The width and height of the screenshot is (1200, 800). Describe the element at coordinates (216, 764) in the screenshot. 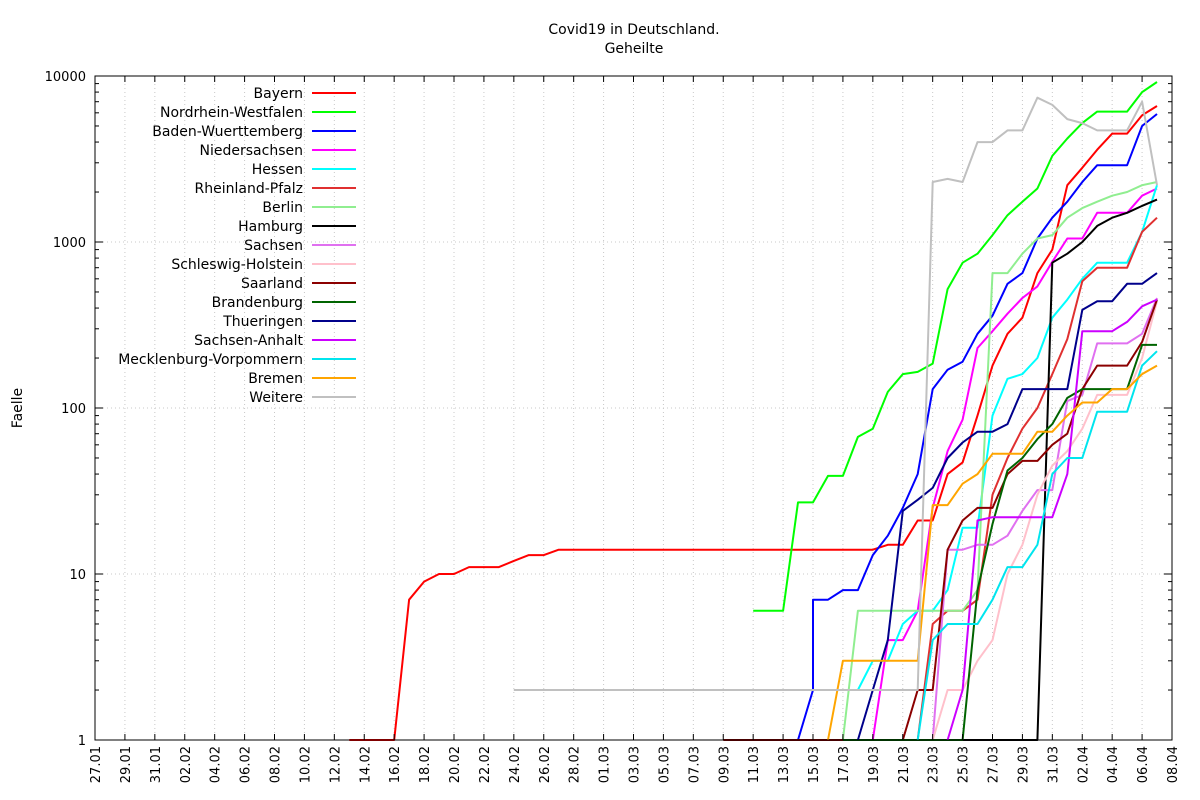

I see `x-tick-label: 04.02` at that location.